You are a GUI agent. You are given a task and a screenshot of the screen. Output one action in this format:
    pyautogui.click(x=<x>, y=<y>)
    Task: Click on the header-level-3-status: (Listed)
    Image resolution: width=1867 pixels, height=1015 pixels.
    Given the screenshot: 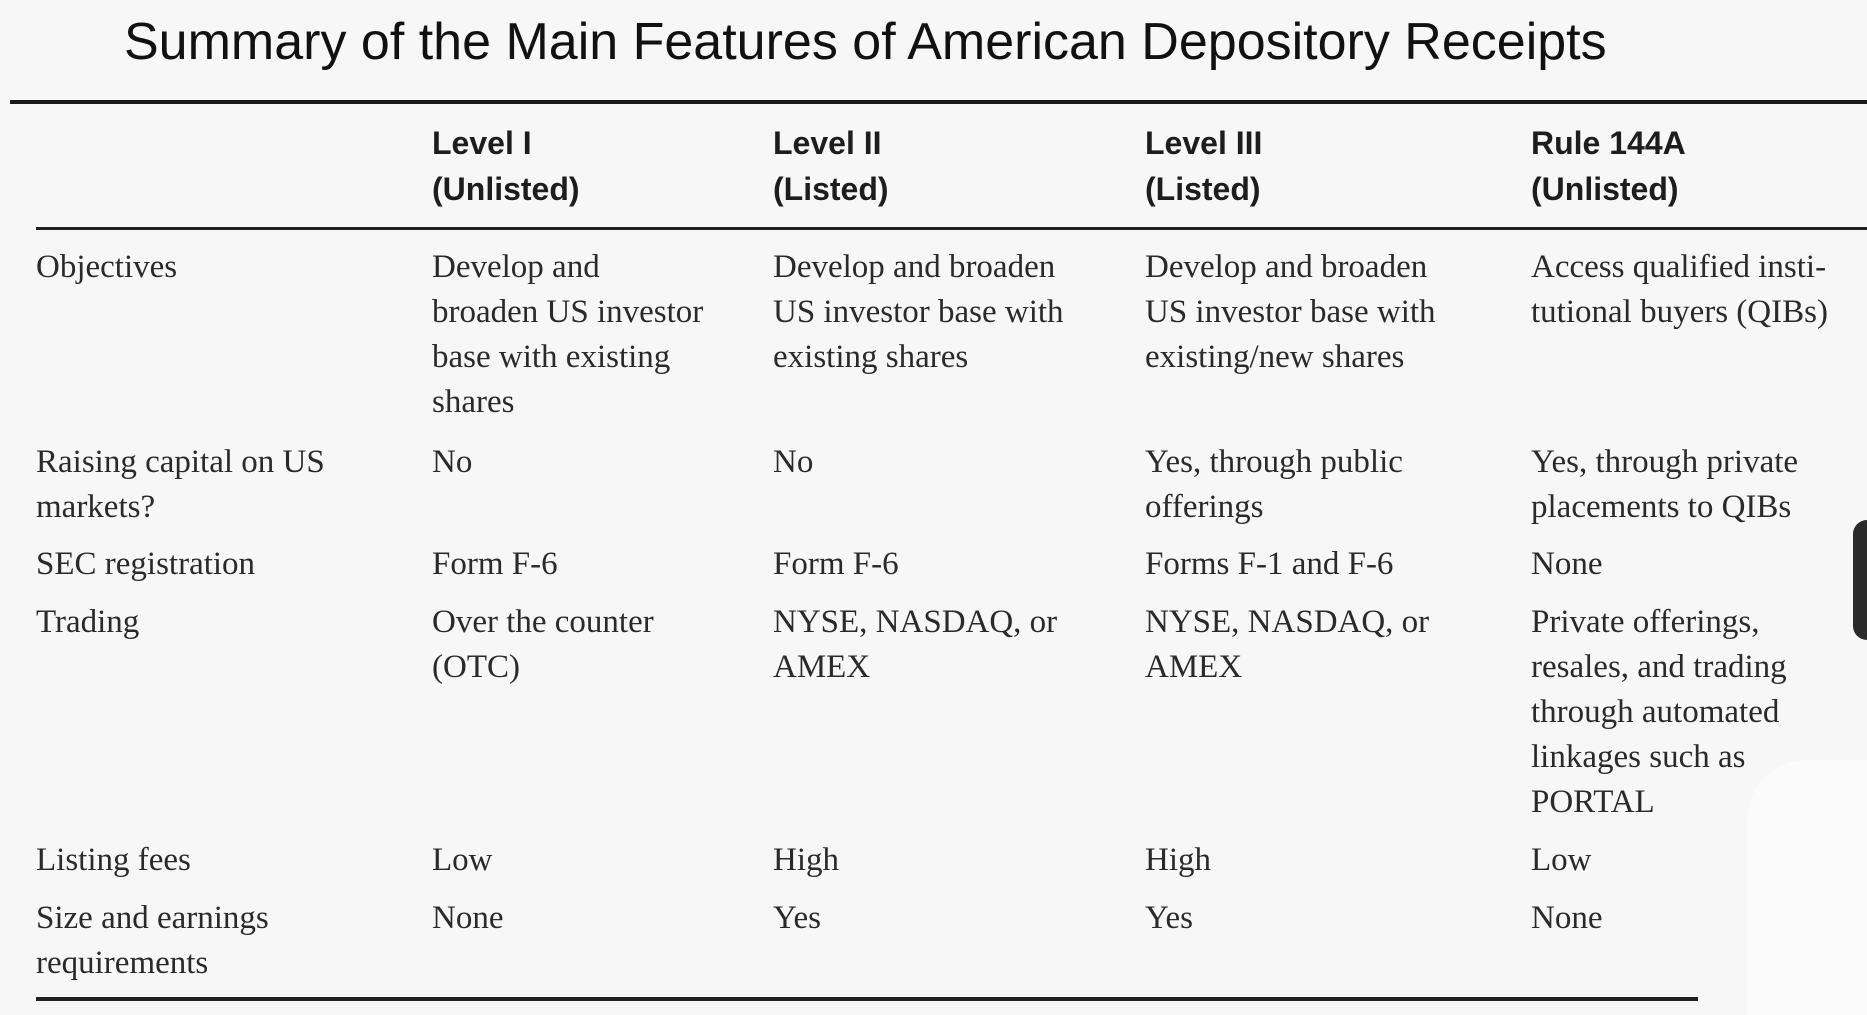 What is the action you would take?
    pyautogui.click(x=1203, y=189)
    